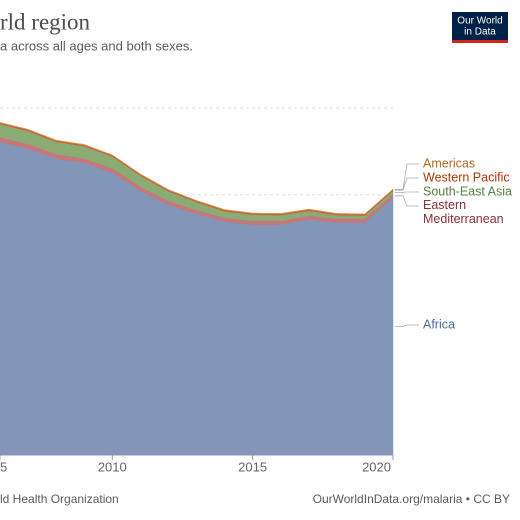  Describe the element at coordinates (466, 177) in the screenshot. I see `legend-label: Western Pacific` at that location.